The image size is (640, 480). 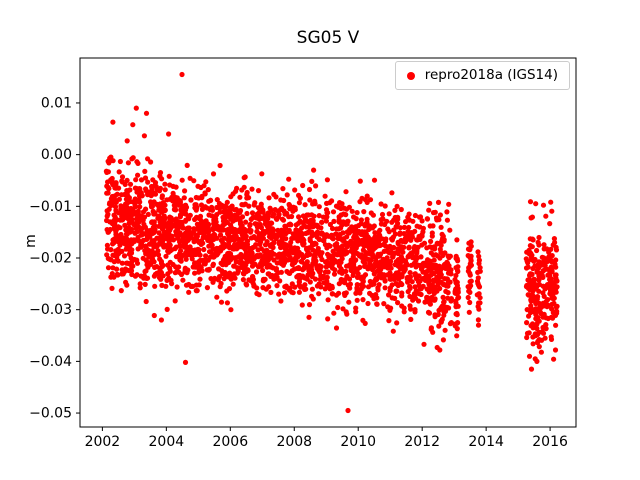 What do you see at coordinates (410, 75) in the screenshot?
I see `legend-marker-dot-icon` at bounding box center [410, 75].